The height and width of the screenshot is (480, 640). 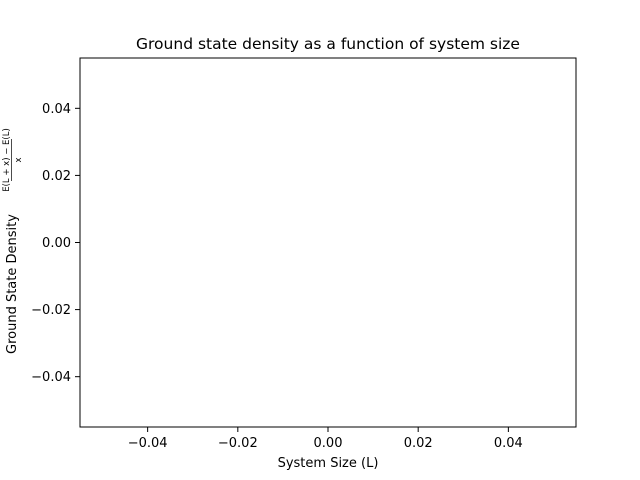 I want to click on y-tick-label: 0.04, so click(x=56, y=109).